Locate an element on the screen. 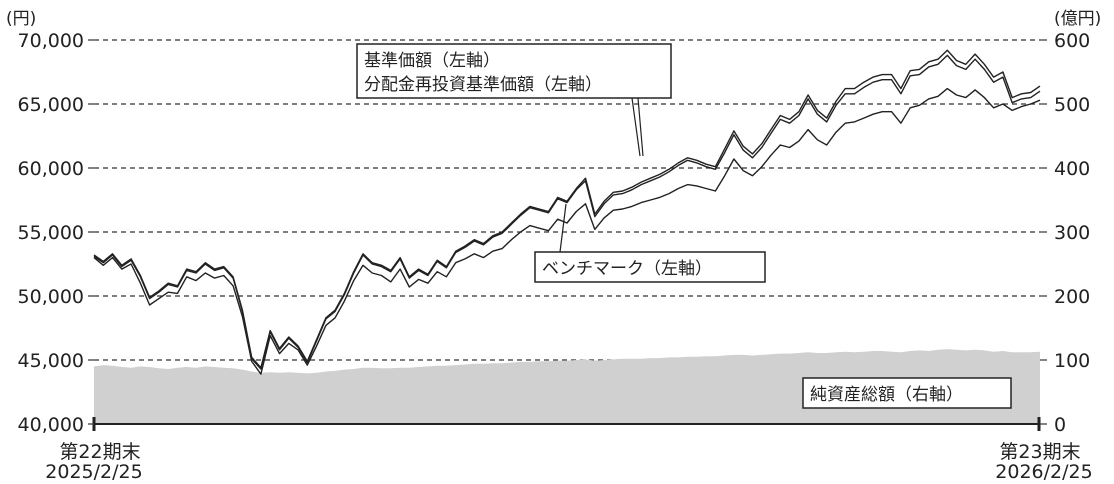 Image resolution: width=1114 pixels, height=484 pixels. left-axis-unit: (円) is located at coordinates (21, 19).